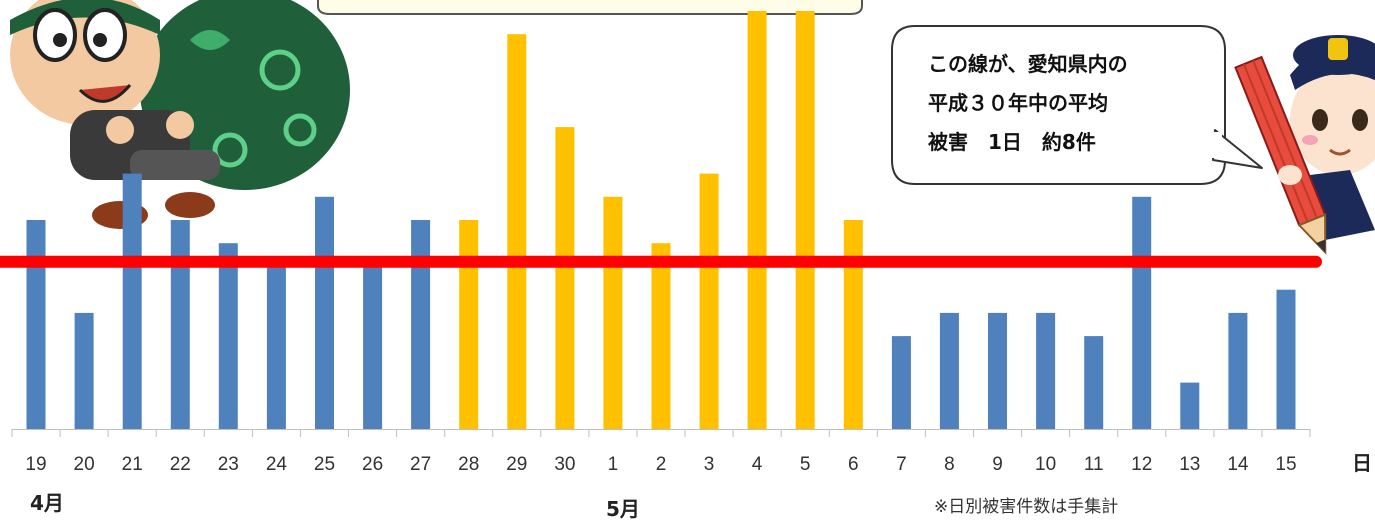  Describe the element at coordinates (1026, 507) in the screenshot. I see `data-note: ※日別被害件数は手集計` at that location.